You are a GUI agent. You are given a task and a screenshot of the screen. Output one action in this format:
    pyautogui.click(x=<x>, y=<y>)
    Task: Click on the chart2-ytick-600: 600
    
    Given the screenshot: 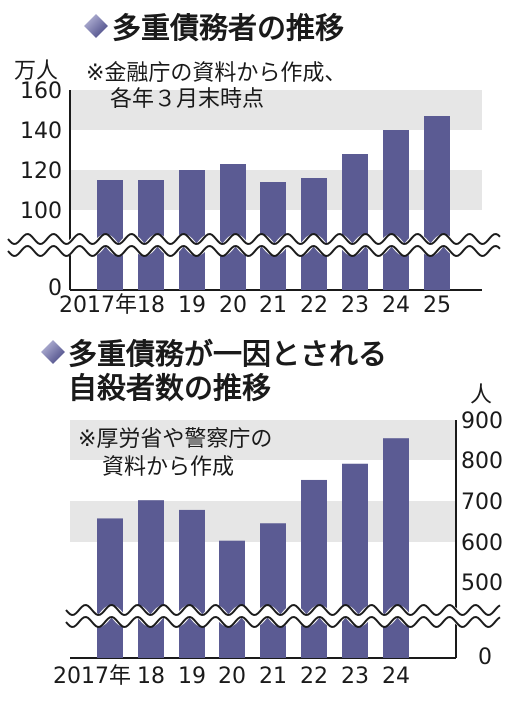 What is the action you would take?
    pyautogui.click(x=482, y=543)
    